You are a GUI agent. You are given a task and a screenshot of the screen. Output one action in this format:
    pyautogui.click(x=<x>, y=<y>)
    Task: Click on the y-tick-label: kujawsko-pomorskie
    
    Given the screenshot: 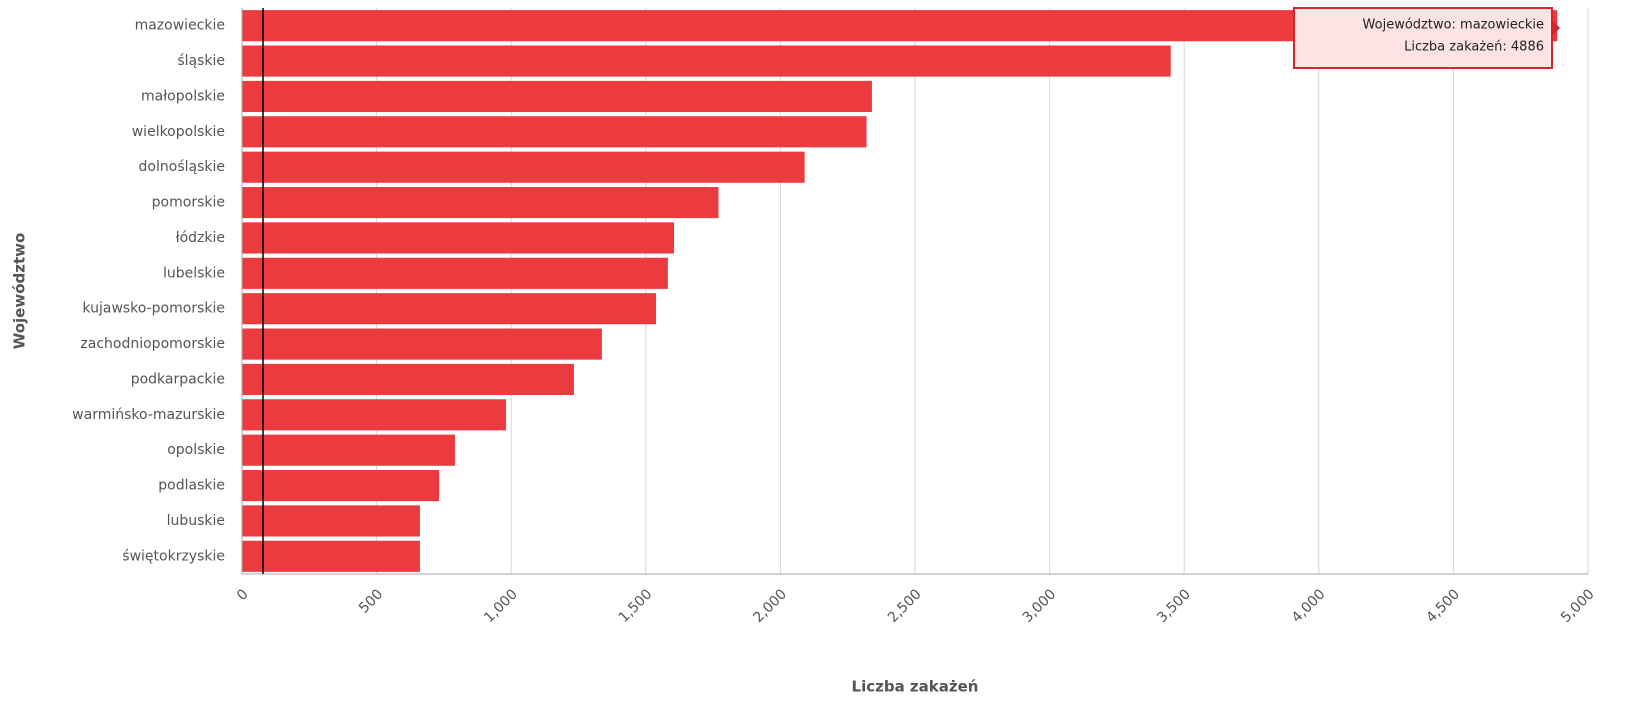 What is the action you would take?
    pyautogui.click(x=153, y=309)
    